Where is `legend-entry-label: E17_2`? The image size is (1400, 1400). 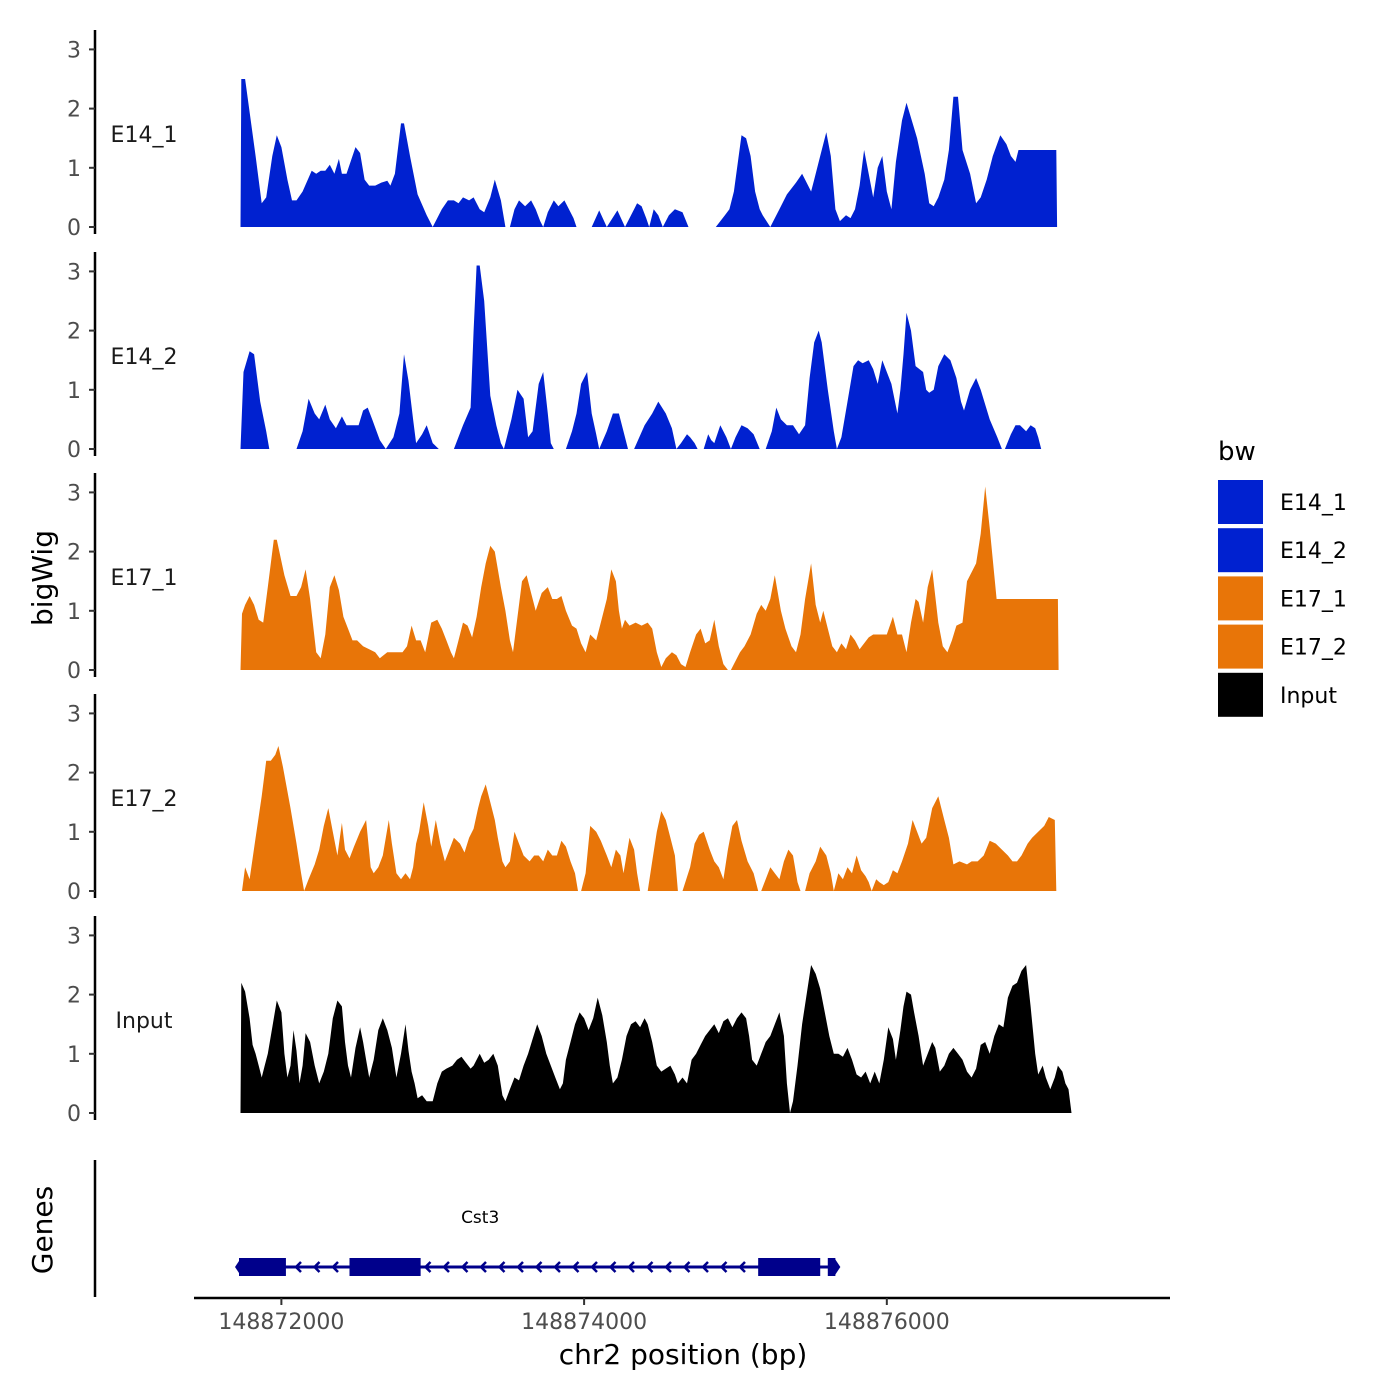
legend-entry-label: E17_2 is located at coordinates (1313, 648).